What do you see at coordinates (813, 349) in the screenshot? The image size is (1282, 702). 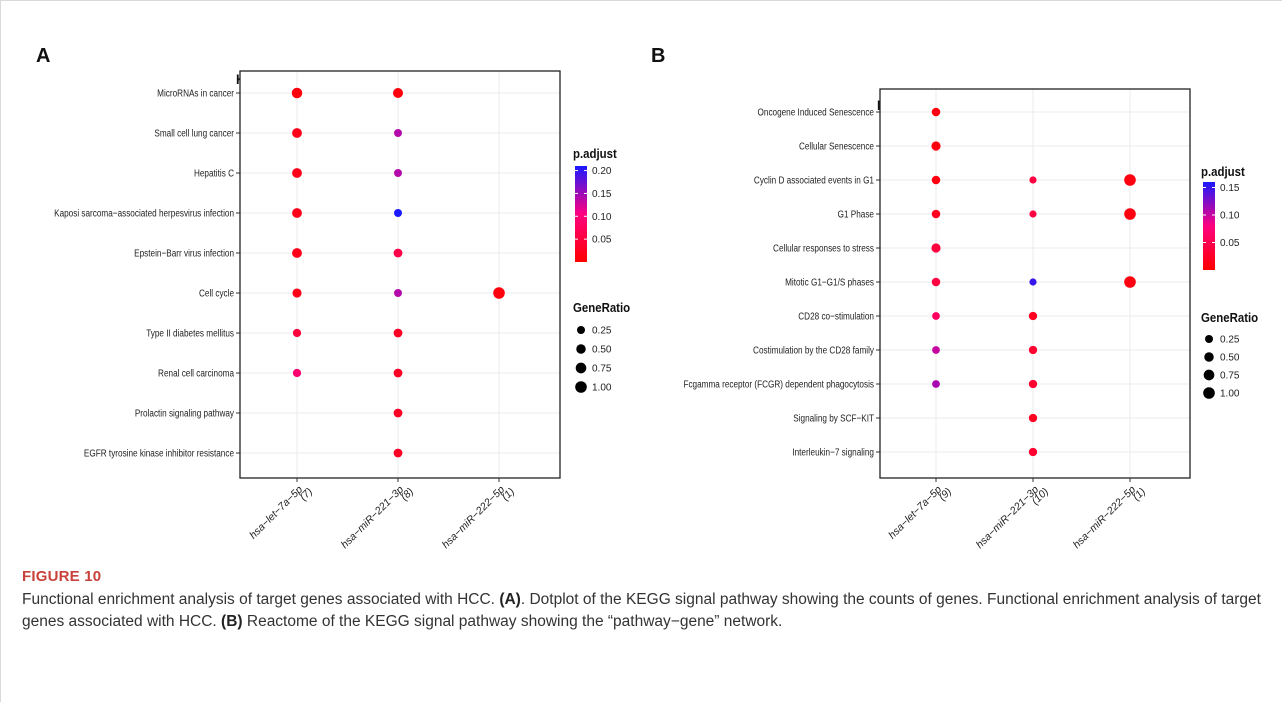 I see `panel-b-y-tick-label: Costimulation by the CD28 family` at bounding box center [813, 349].